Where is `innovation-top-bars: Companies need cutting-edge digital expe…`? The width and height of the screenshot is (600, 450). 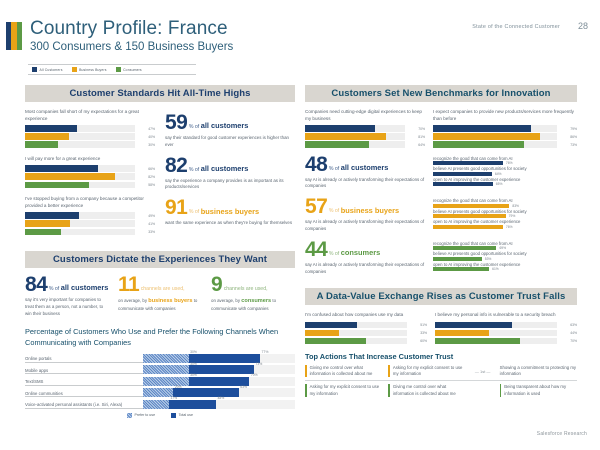 innovation-top-bars: Companies need cutting-edge digital expe… is located at coordinates (441, 129).